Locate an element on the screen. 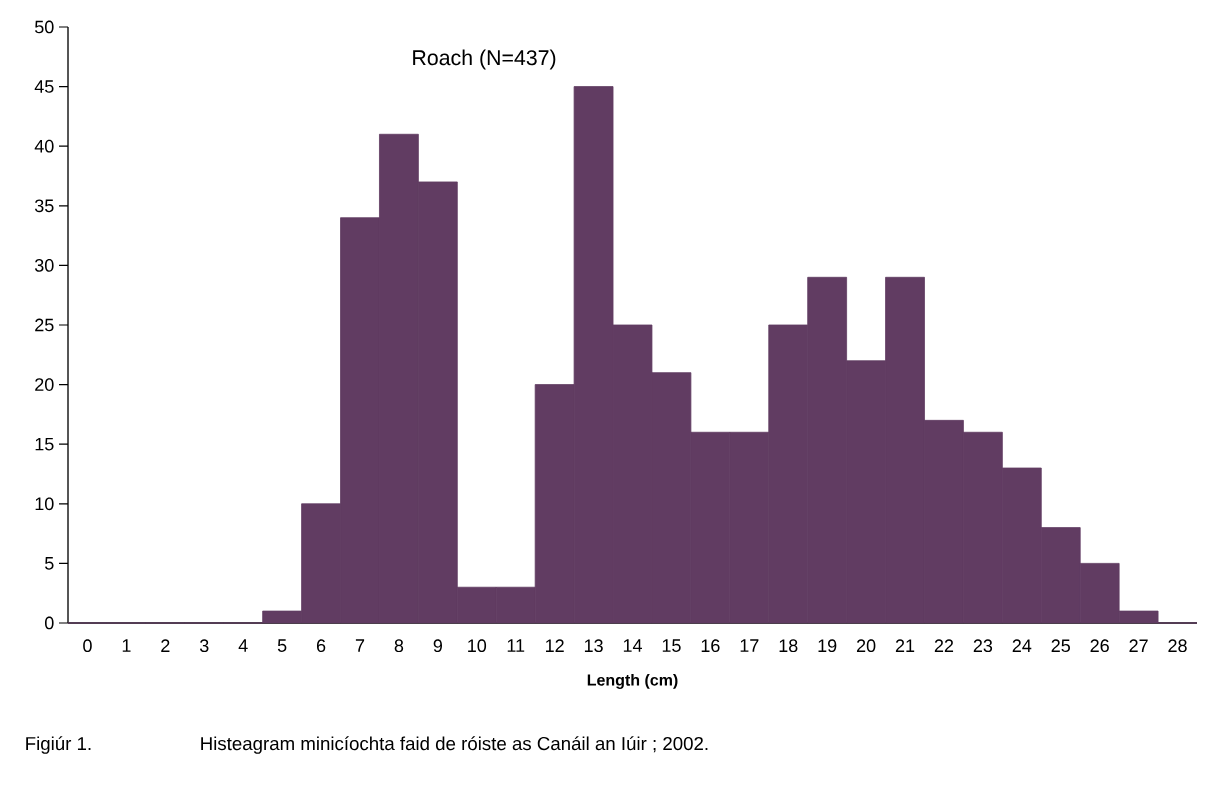 This screenshot has height=788, width=1208. y-tick-label: 15 is located at coordinates (44, 444).